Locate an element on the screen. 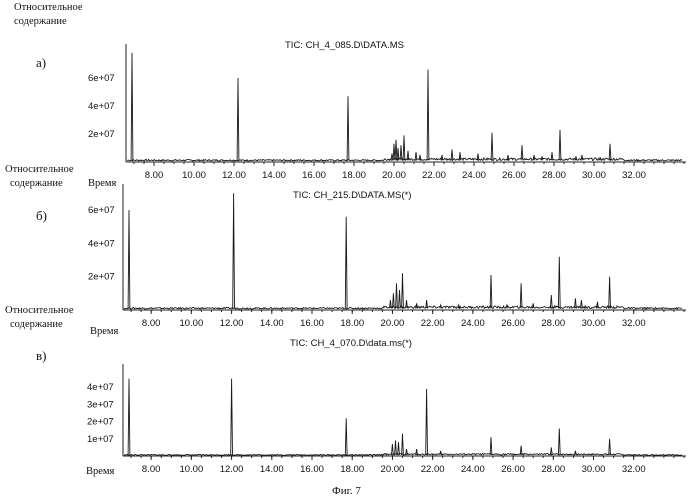 Image resolution: width=697 pixels, height=500 pixels. y-tick-label-c-3: 4e+07 is located at coordinates (100, 387).